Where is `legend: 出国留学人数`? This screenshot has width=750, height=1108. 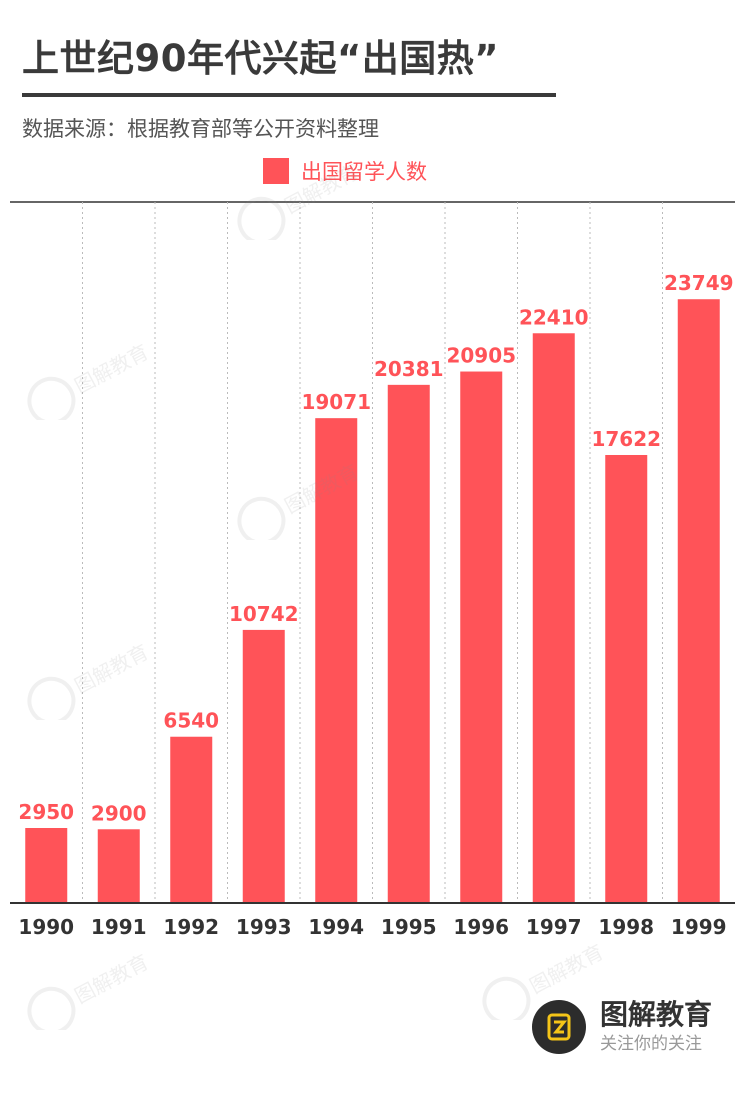 legend: 出国留学人数 is located at coordinates (345, 171).